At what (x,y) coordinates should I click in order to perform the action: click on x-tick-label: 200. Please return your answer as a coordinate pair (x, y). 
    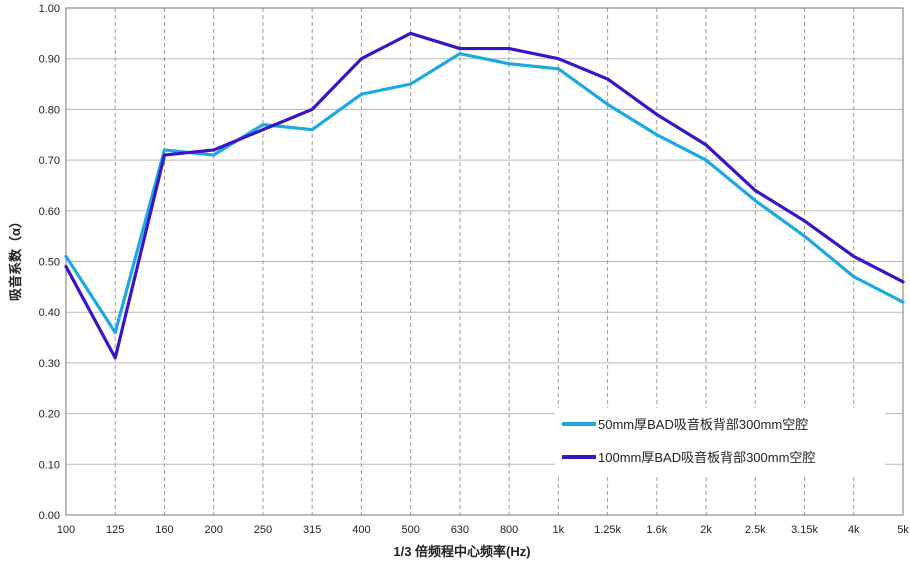
    Looking at the image, I should click on (214, 530).